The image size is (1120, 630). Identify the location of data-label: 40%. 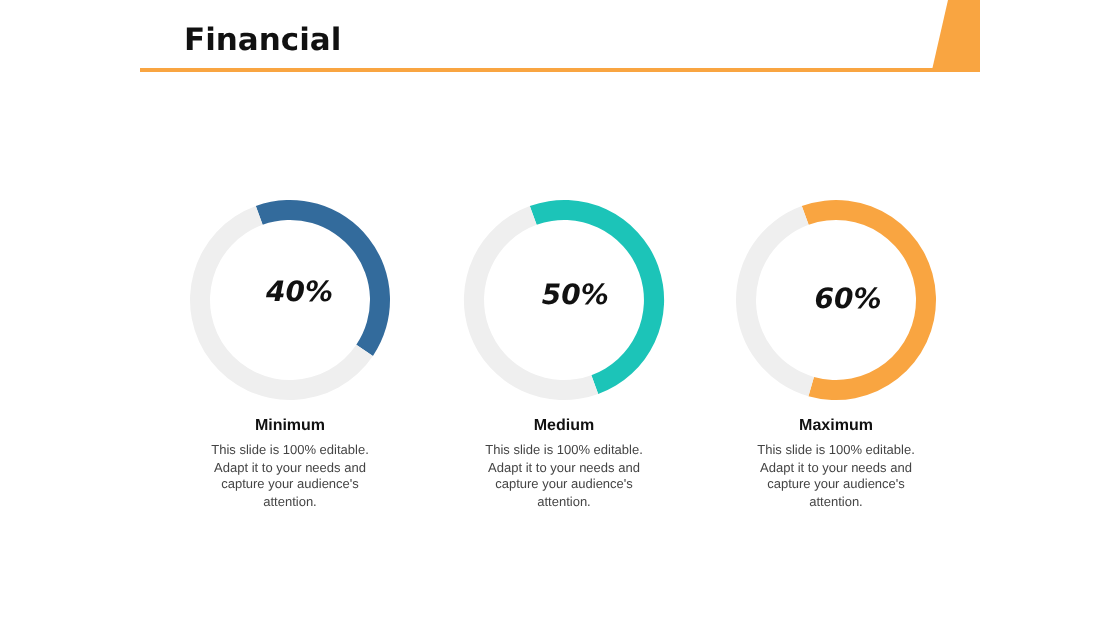
(298, 292).